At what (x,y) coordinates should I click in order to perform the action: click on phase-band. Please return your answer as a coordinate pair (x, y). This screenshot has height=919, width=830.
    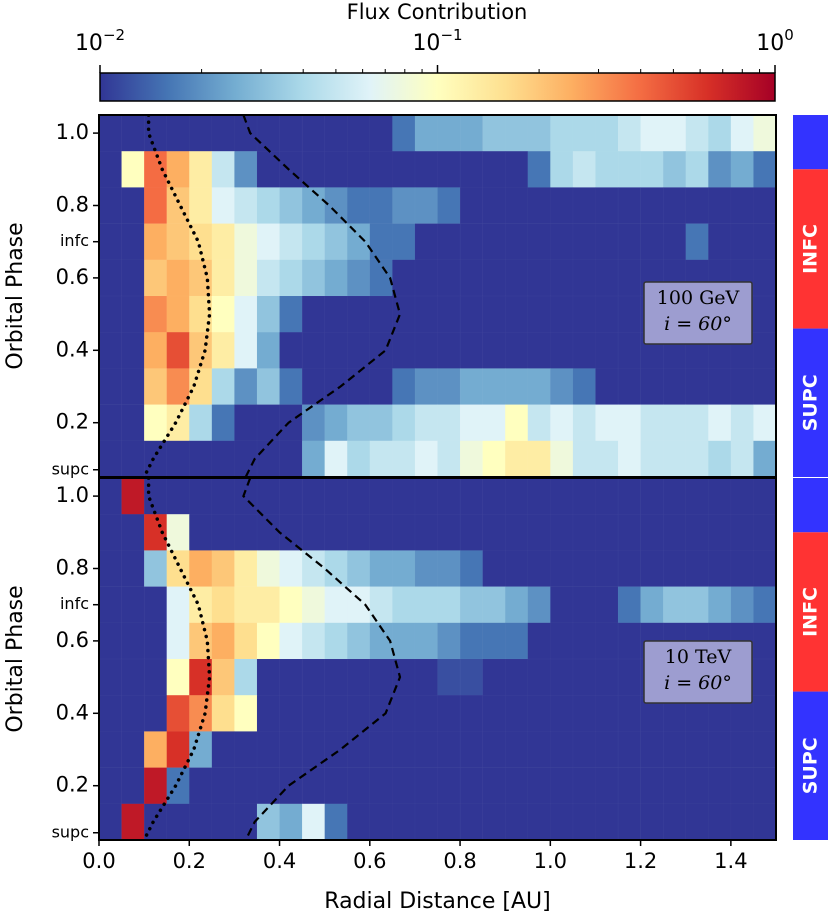
    Looking at the image, I should click on (810, 402).